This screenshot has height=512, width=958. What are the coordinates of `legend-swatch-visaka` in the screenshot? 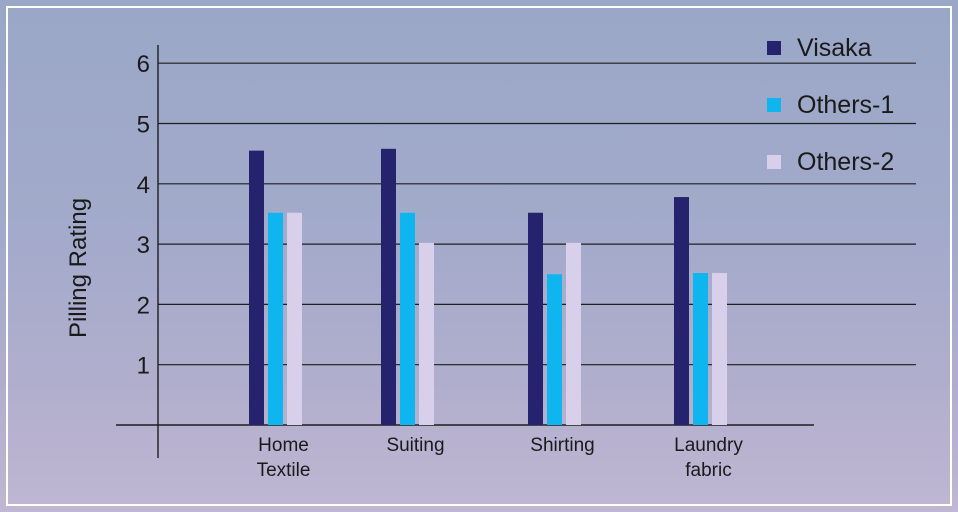 It's located at (774, 48).